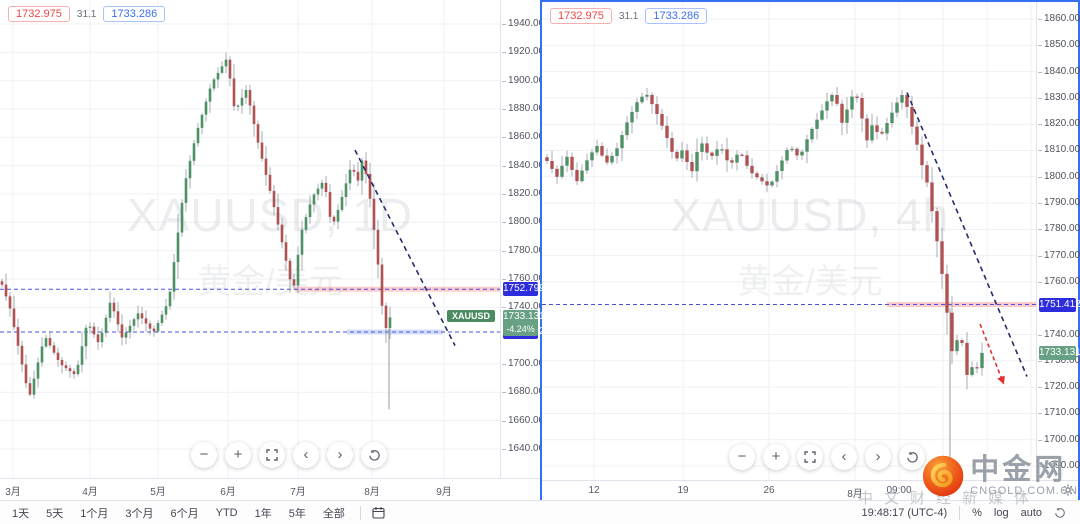 The height and width of the screenshot is (524, 1080). Describe the element at coordinates (139, 513) in the screenshot. I see `range-button: 3个月` at that location.